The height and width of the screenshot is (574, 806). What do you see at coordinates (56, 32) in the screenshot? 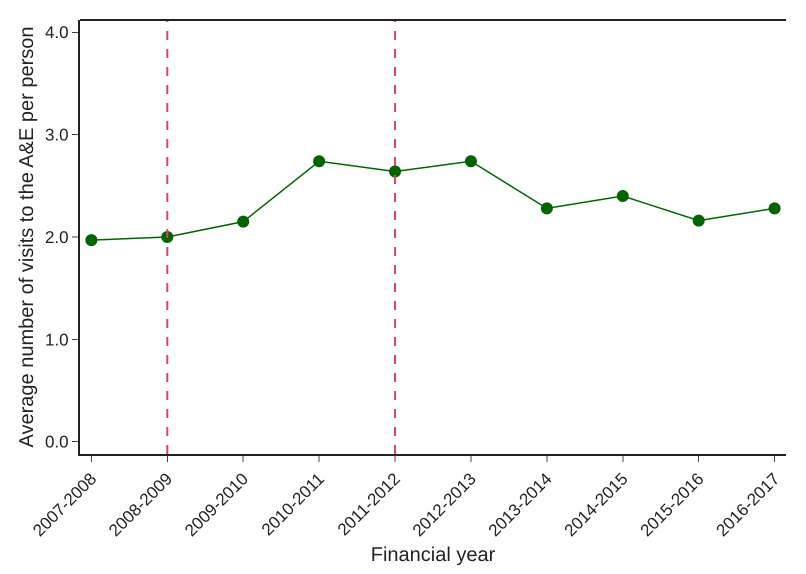
I see `y-tick-label: 4.0` at bounding box center [56, 32].